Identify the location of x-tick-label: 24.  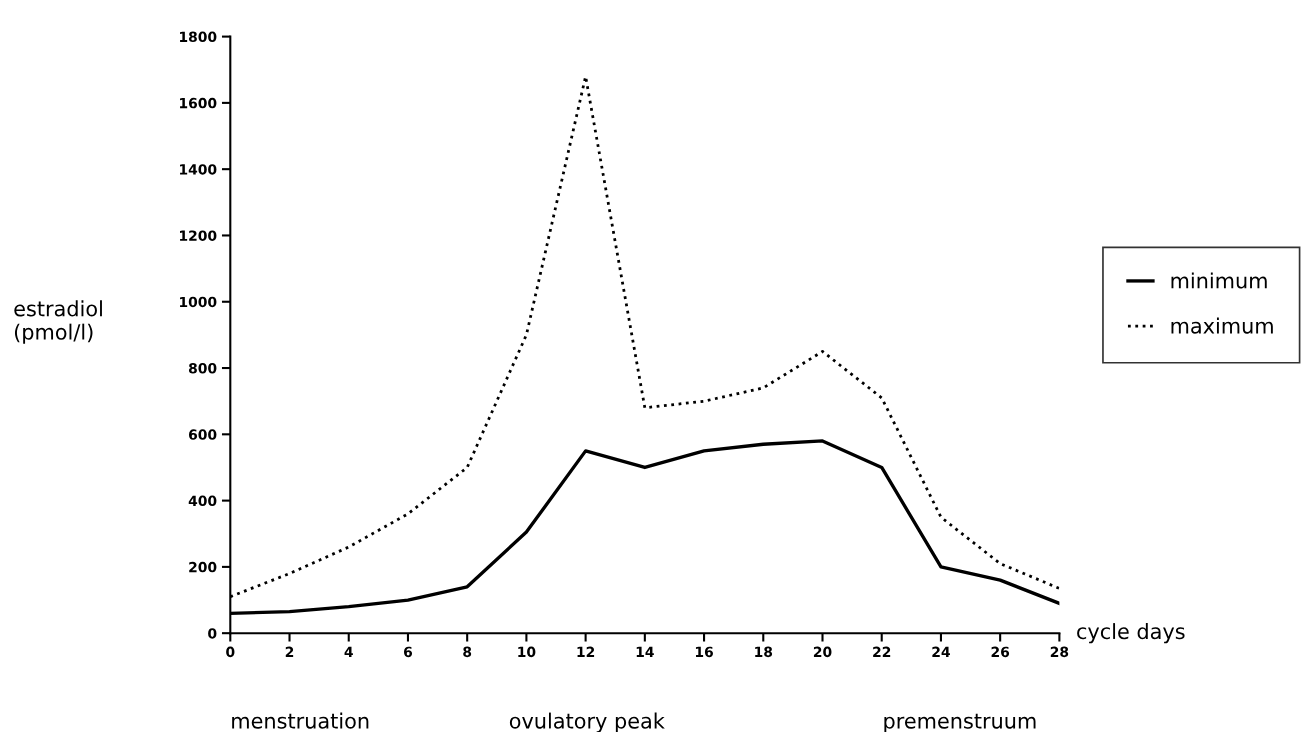
(941, 651).